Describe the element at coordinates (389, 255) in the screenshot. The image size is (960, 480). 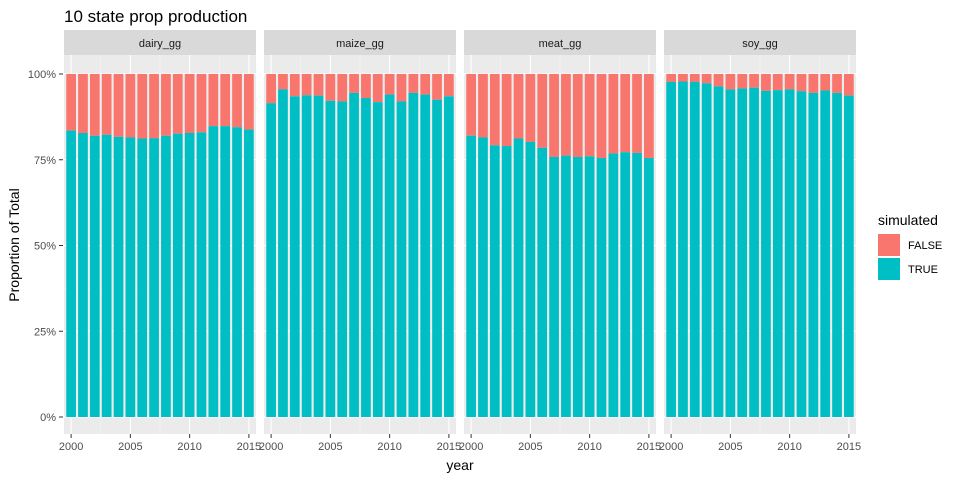
I see `bar-true-2010` at that location.